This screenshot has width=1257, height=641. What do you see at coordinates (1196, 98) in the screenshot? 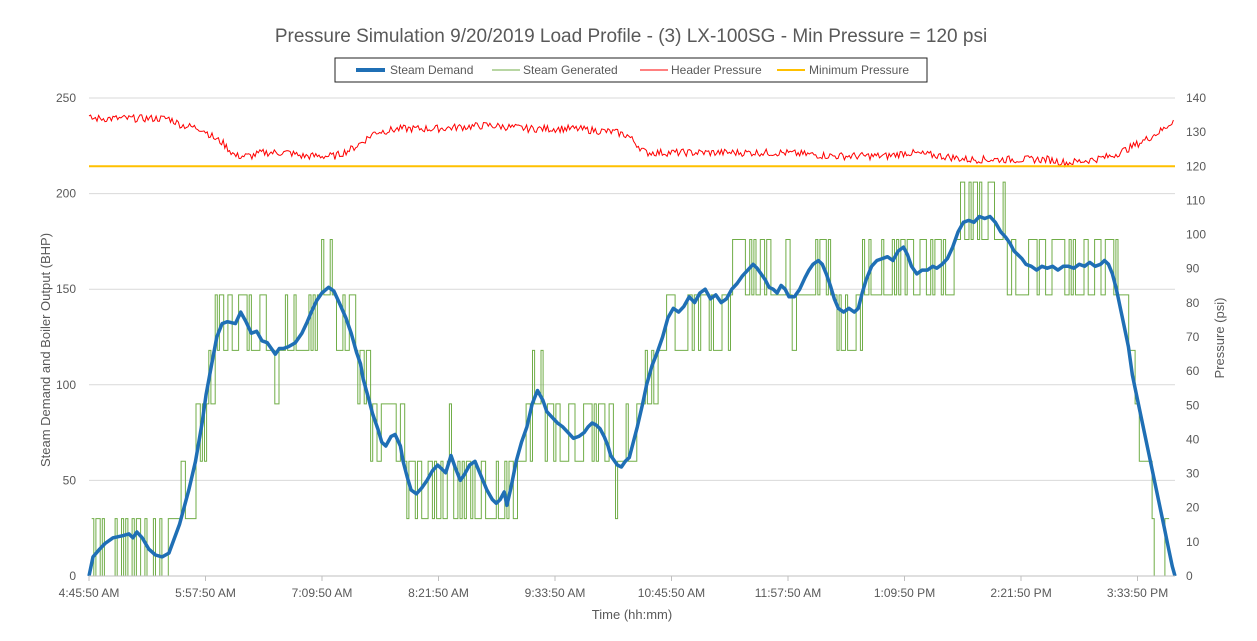
I see `y2-tick-label: 140` at bounding box center [1196, 98].